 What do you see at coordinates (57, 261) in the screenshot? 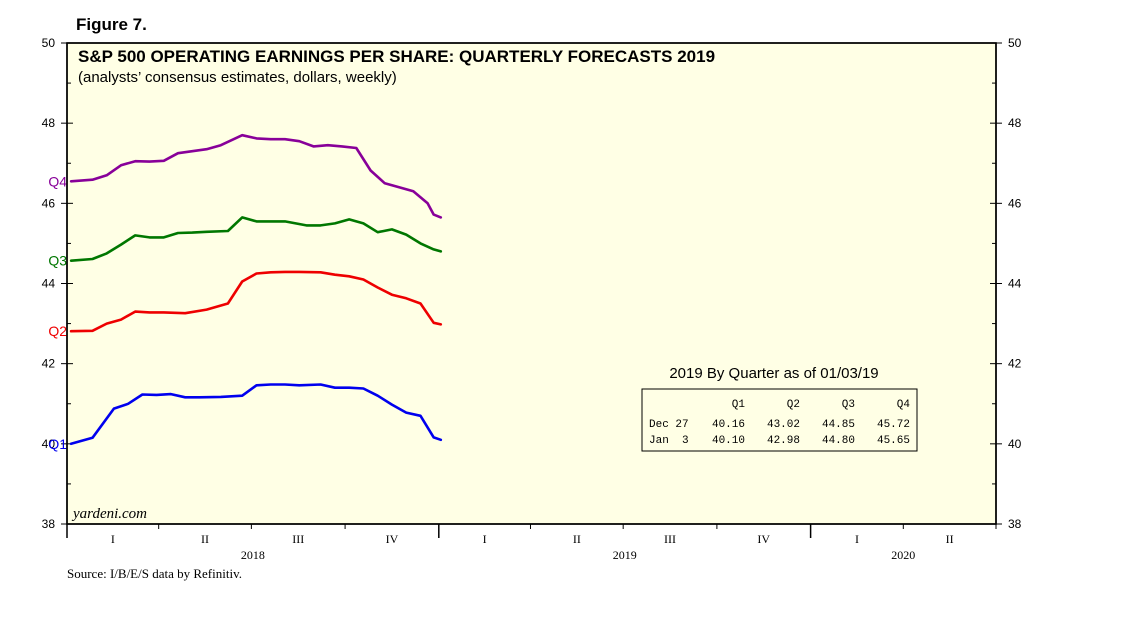
I see `series-label-q3: Q3` at bounding box center [57, 261].